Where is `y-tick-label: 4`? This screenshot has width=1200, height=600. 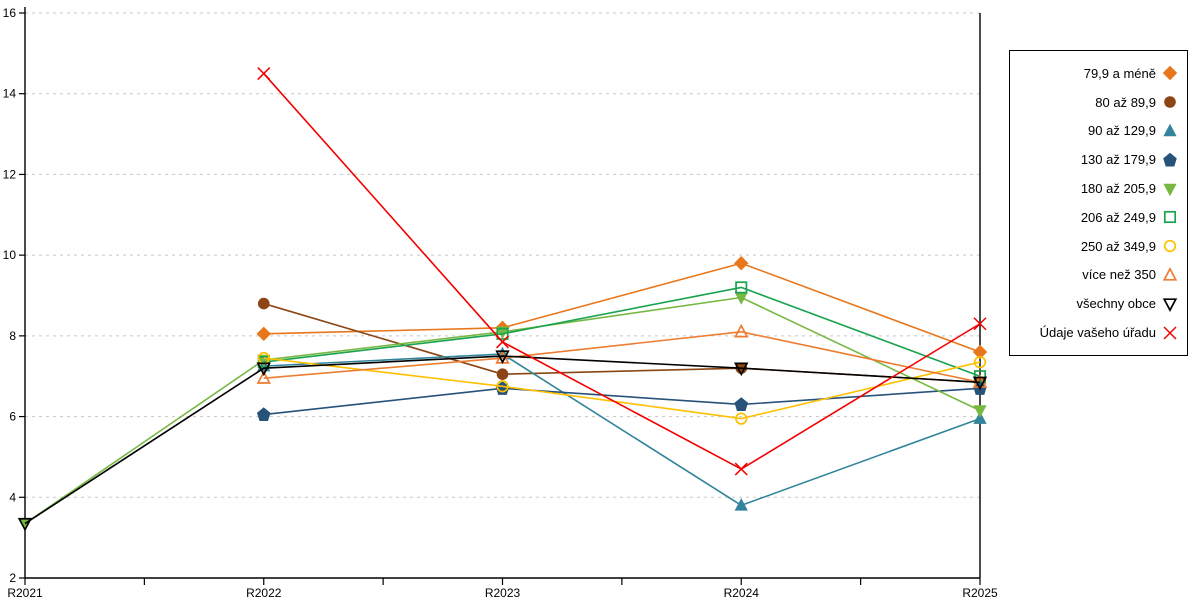
y-tick-label: 4 is located at coordinates (12, 497).